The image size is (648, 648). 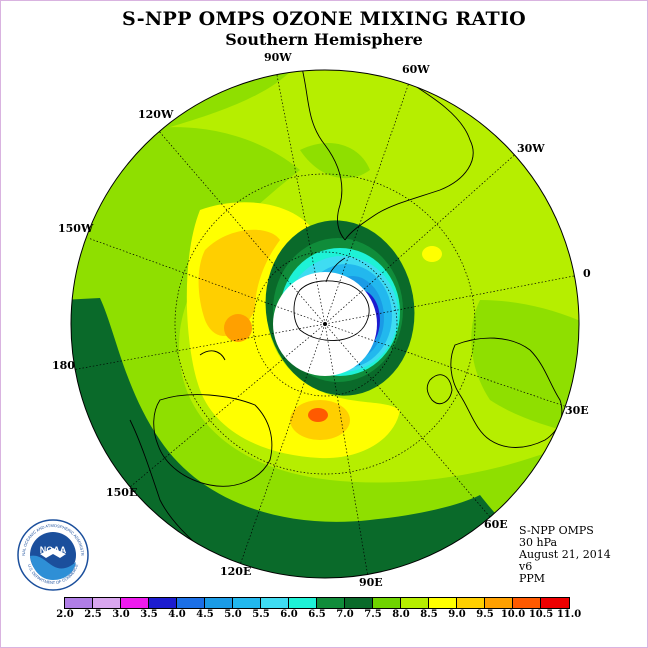 I want to click on meridian-150e, so click(x=227, y=405).